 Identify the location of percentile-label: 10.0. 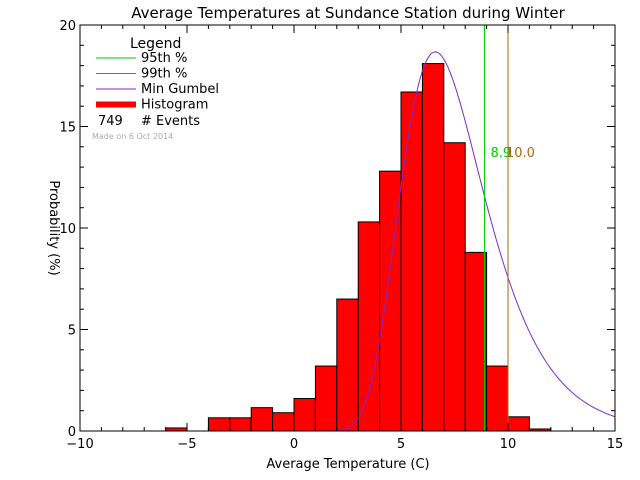
(520, 153).